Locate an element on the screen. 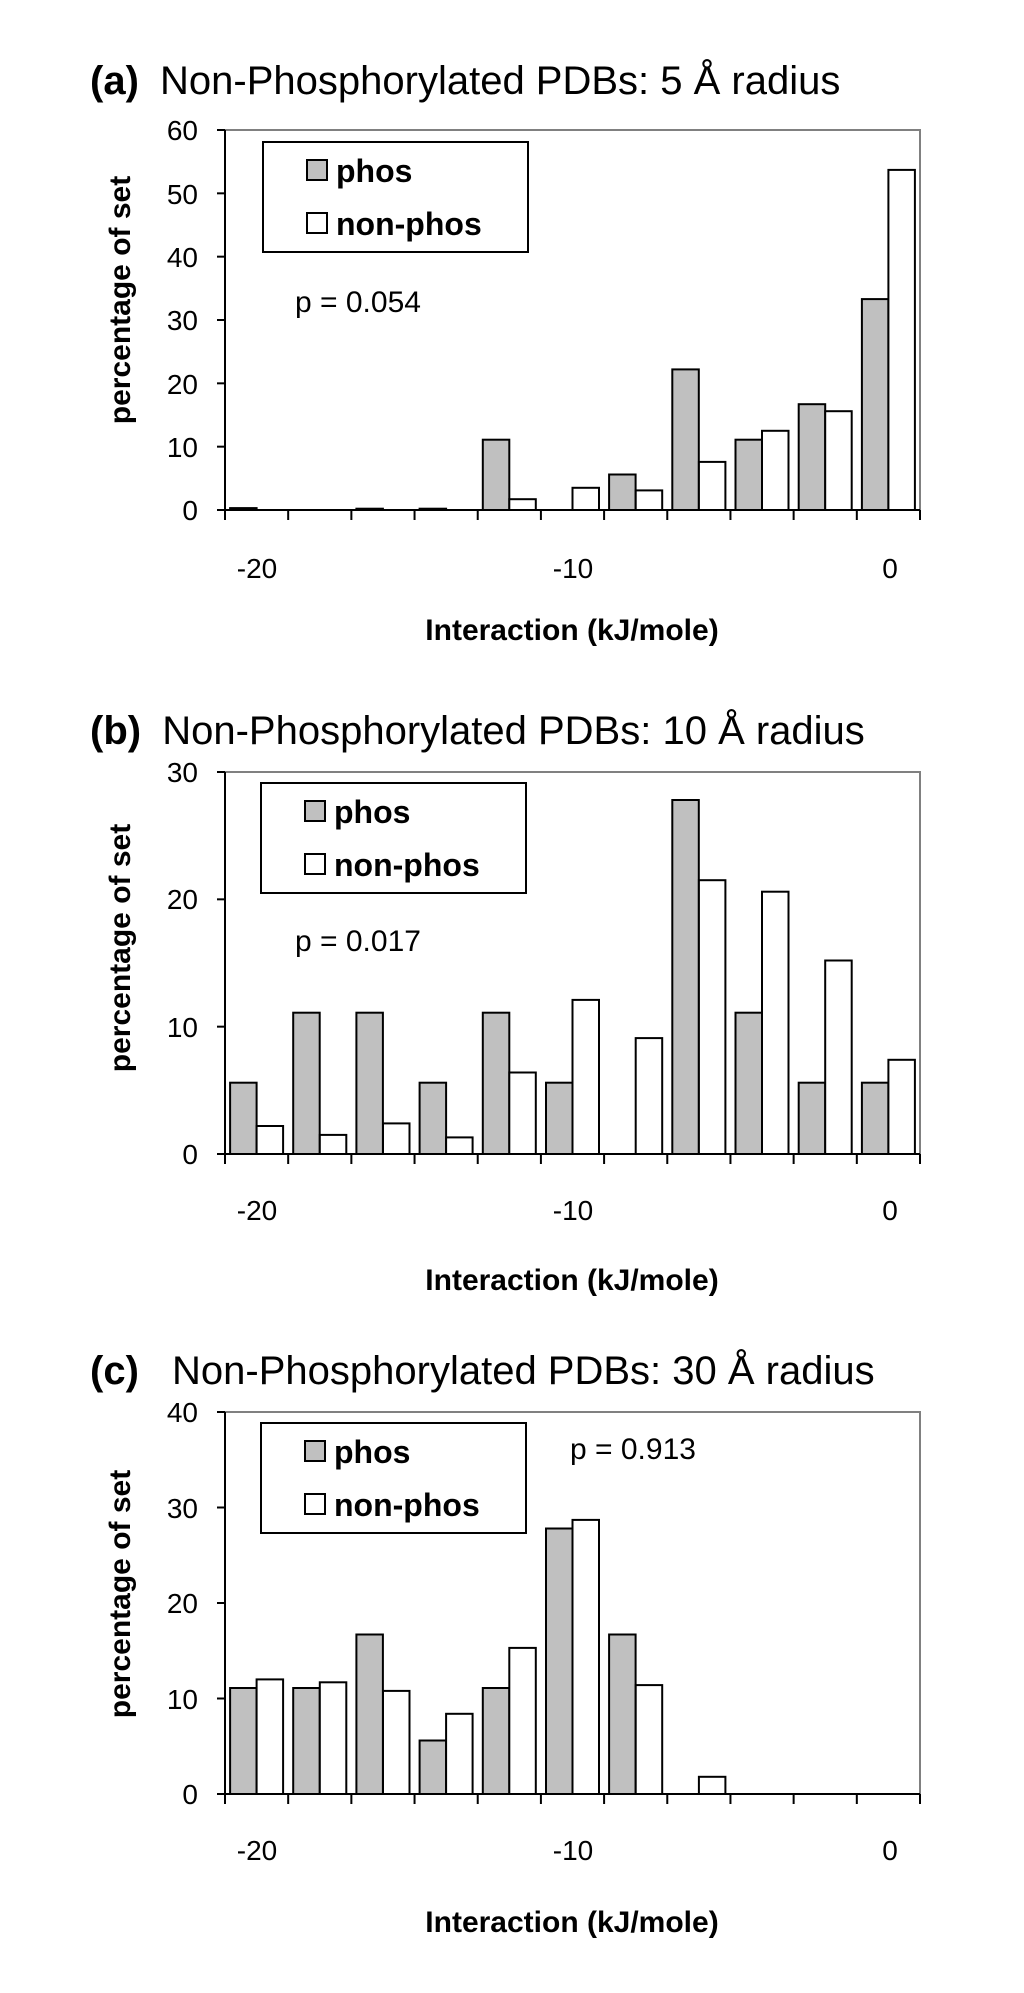 The image size is (1024, 1993). bars-b is located at coordinates (569, 967).